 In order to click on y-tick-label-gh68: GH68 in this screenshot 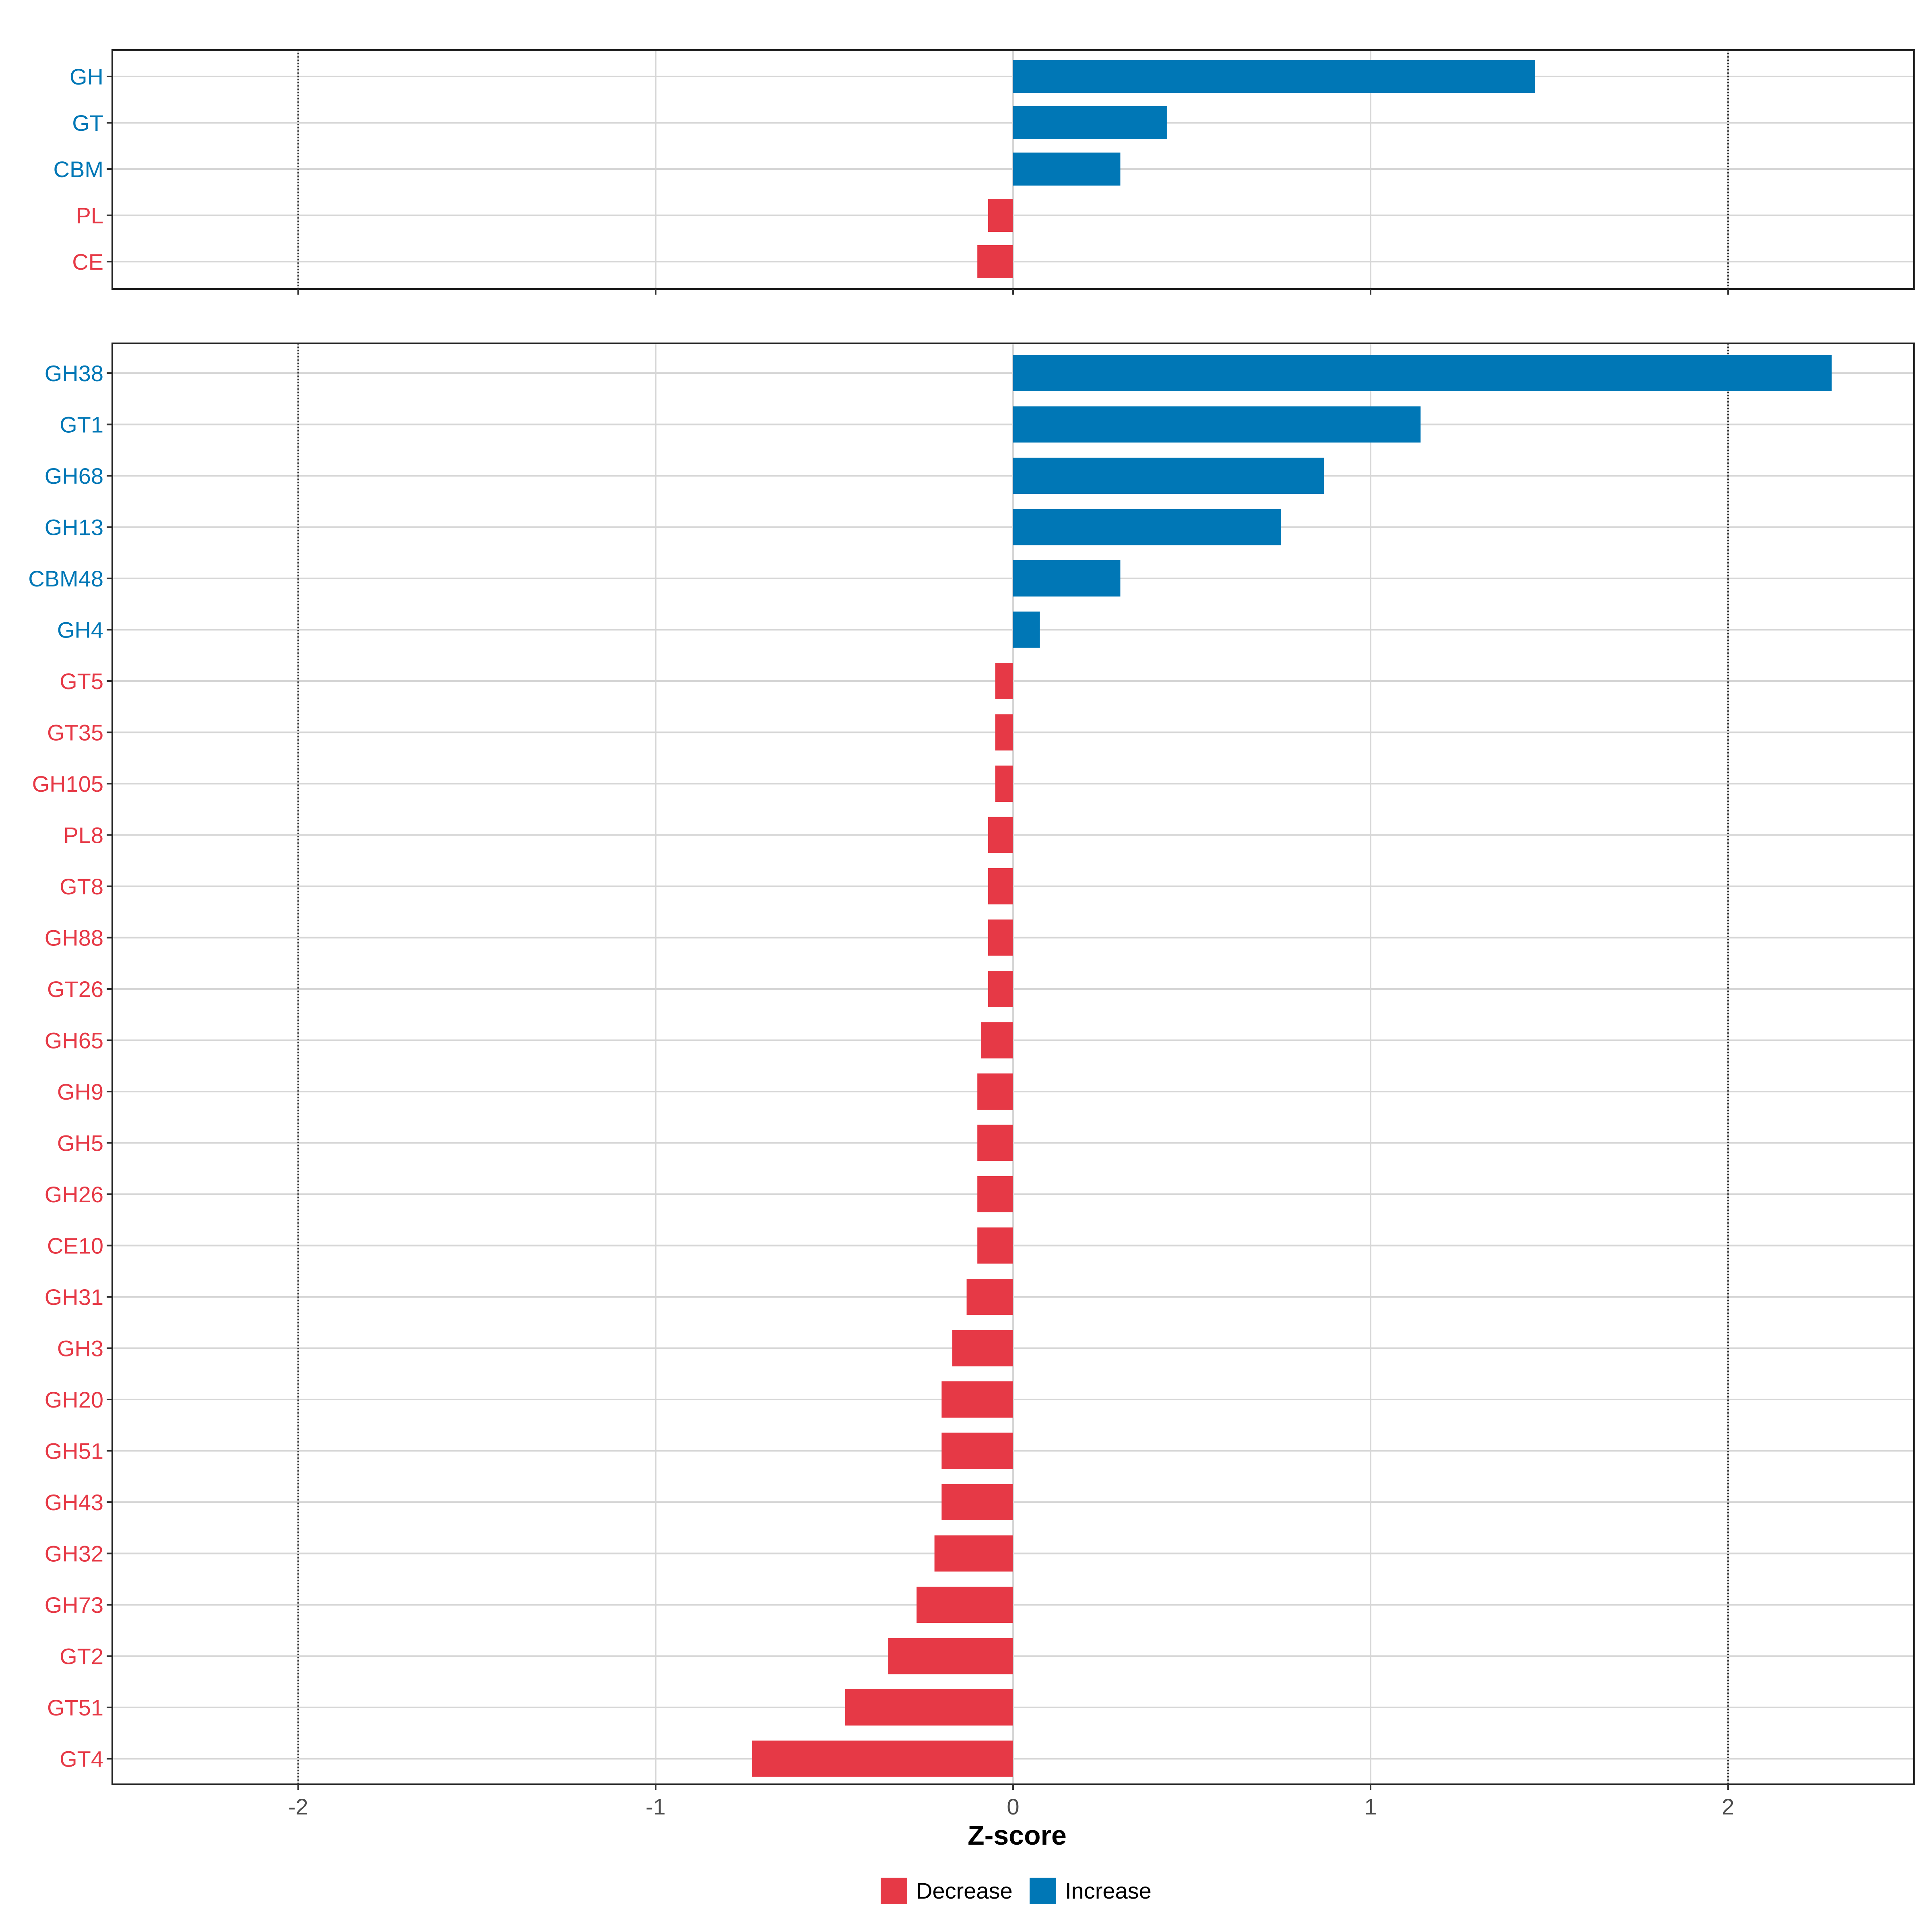, I will do `click(74, 476)`.